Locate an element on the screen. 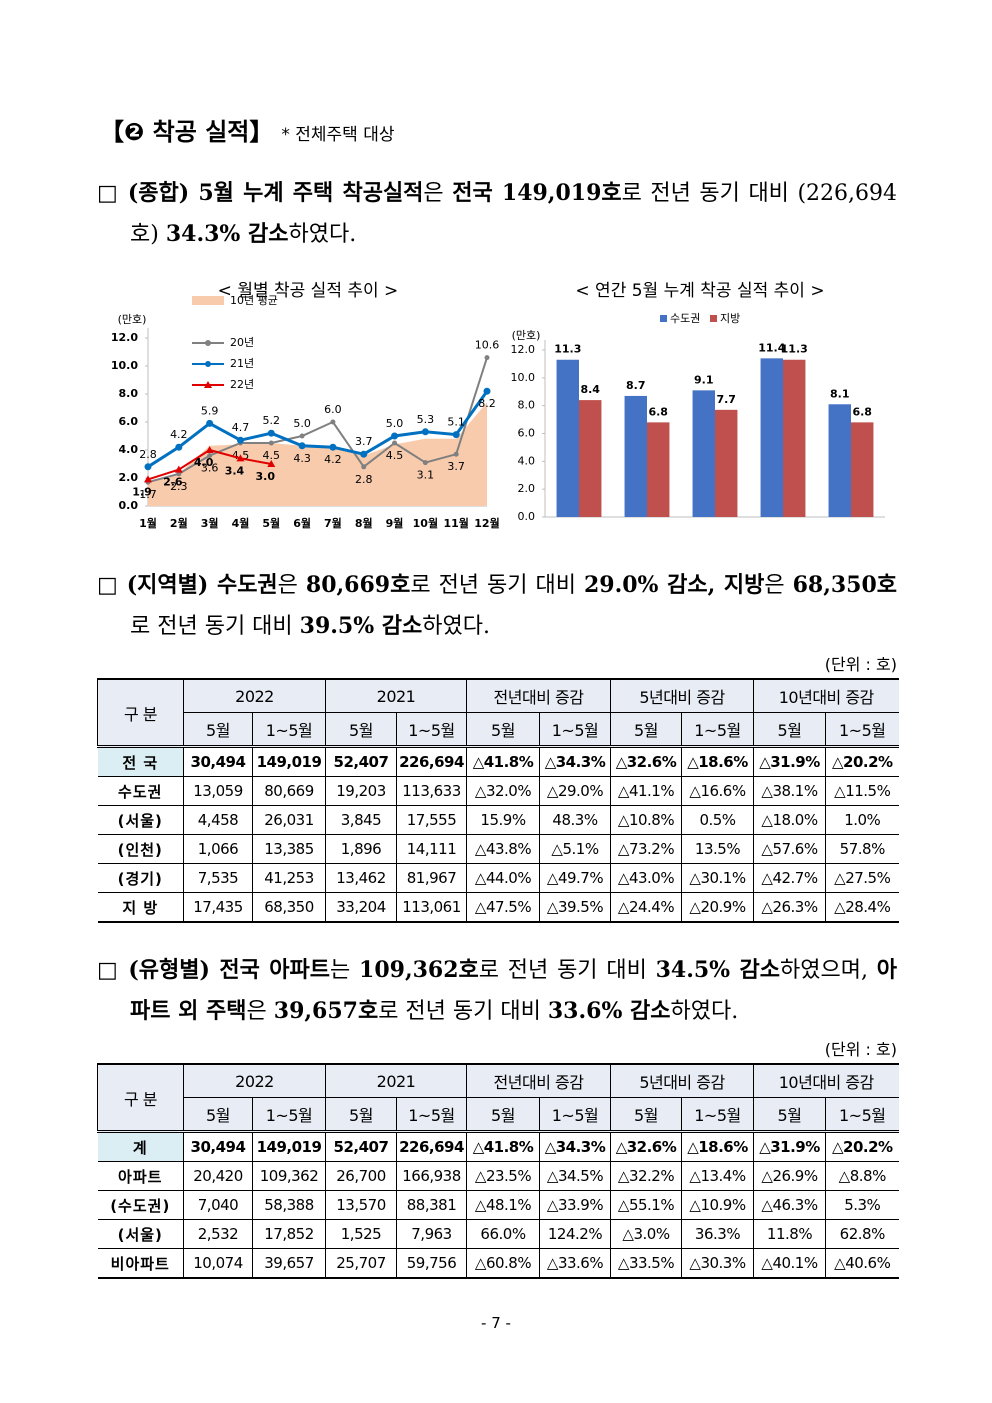 This screenshot has height=1403, width=992. table-cell: △32.6% is located at coordinates (646, 761).